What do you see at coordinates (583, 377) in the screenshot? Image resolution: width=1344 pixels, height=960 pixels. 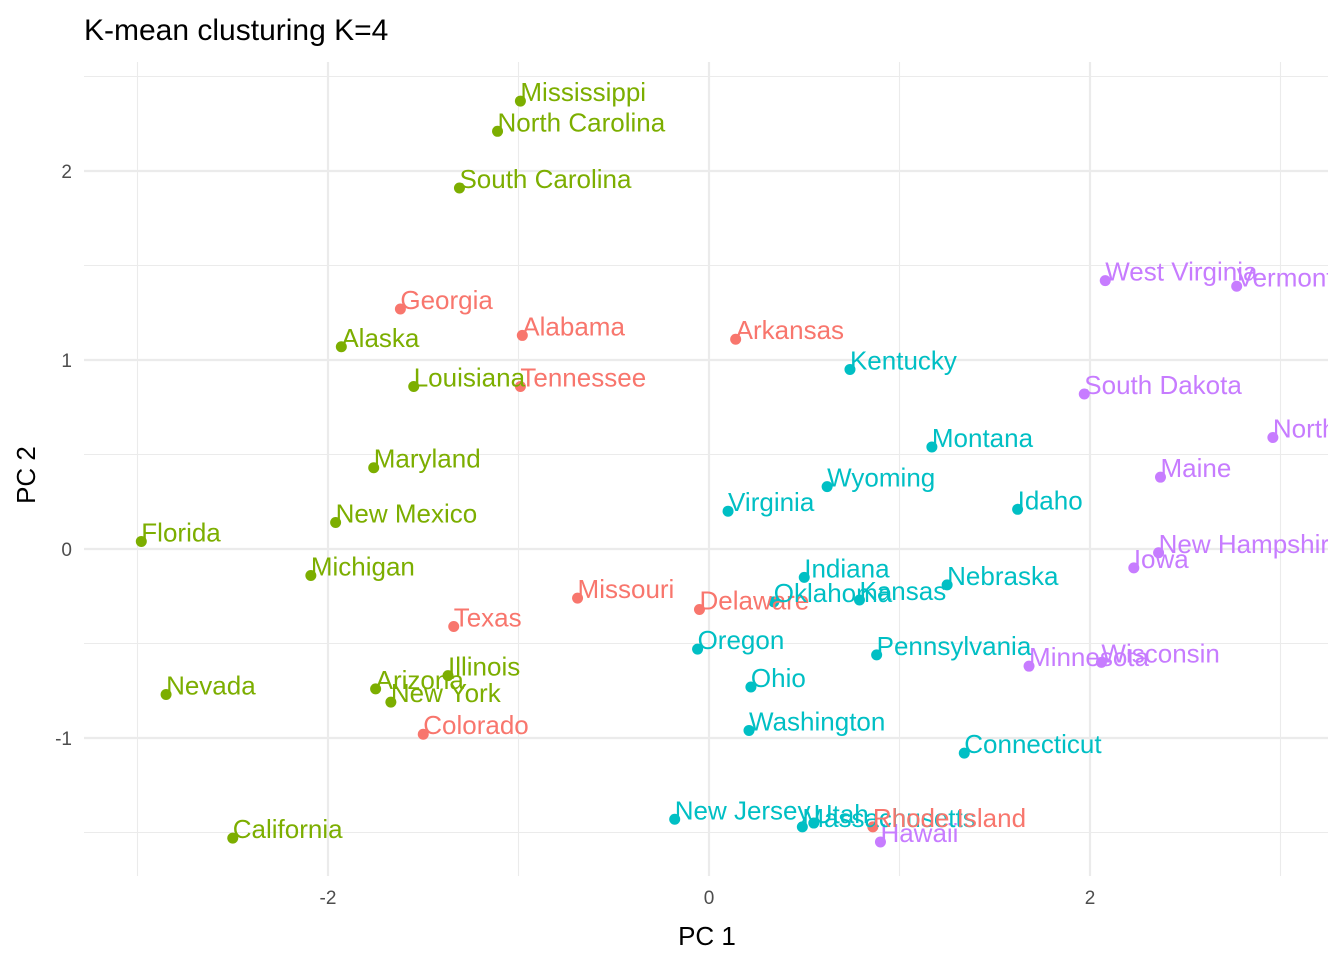 I see `point-label: Tennessee` at bounding box center [583, 377].